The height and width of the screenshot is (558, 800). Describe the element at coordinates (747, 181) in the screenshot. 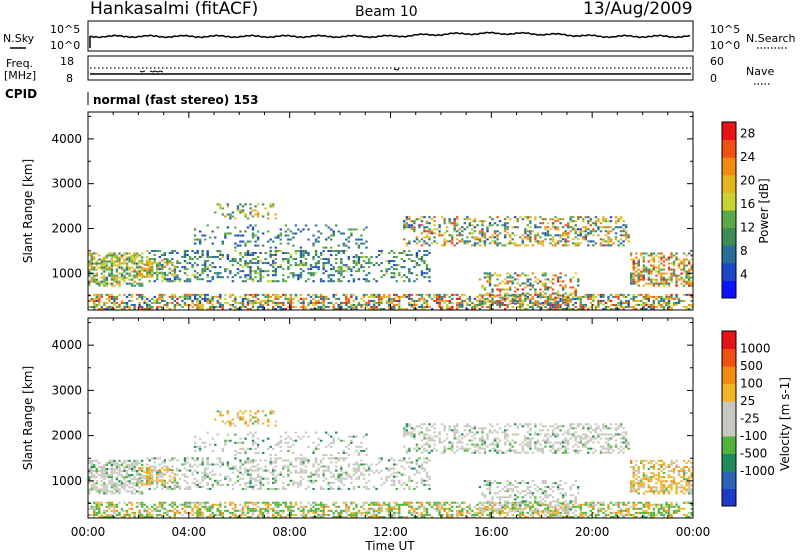

I see `colorbar-tick-label: 20` at that location.